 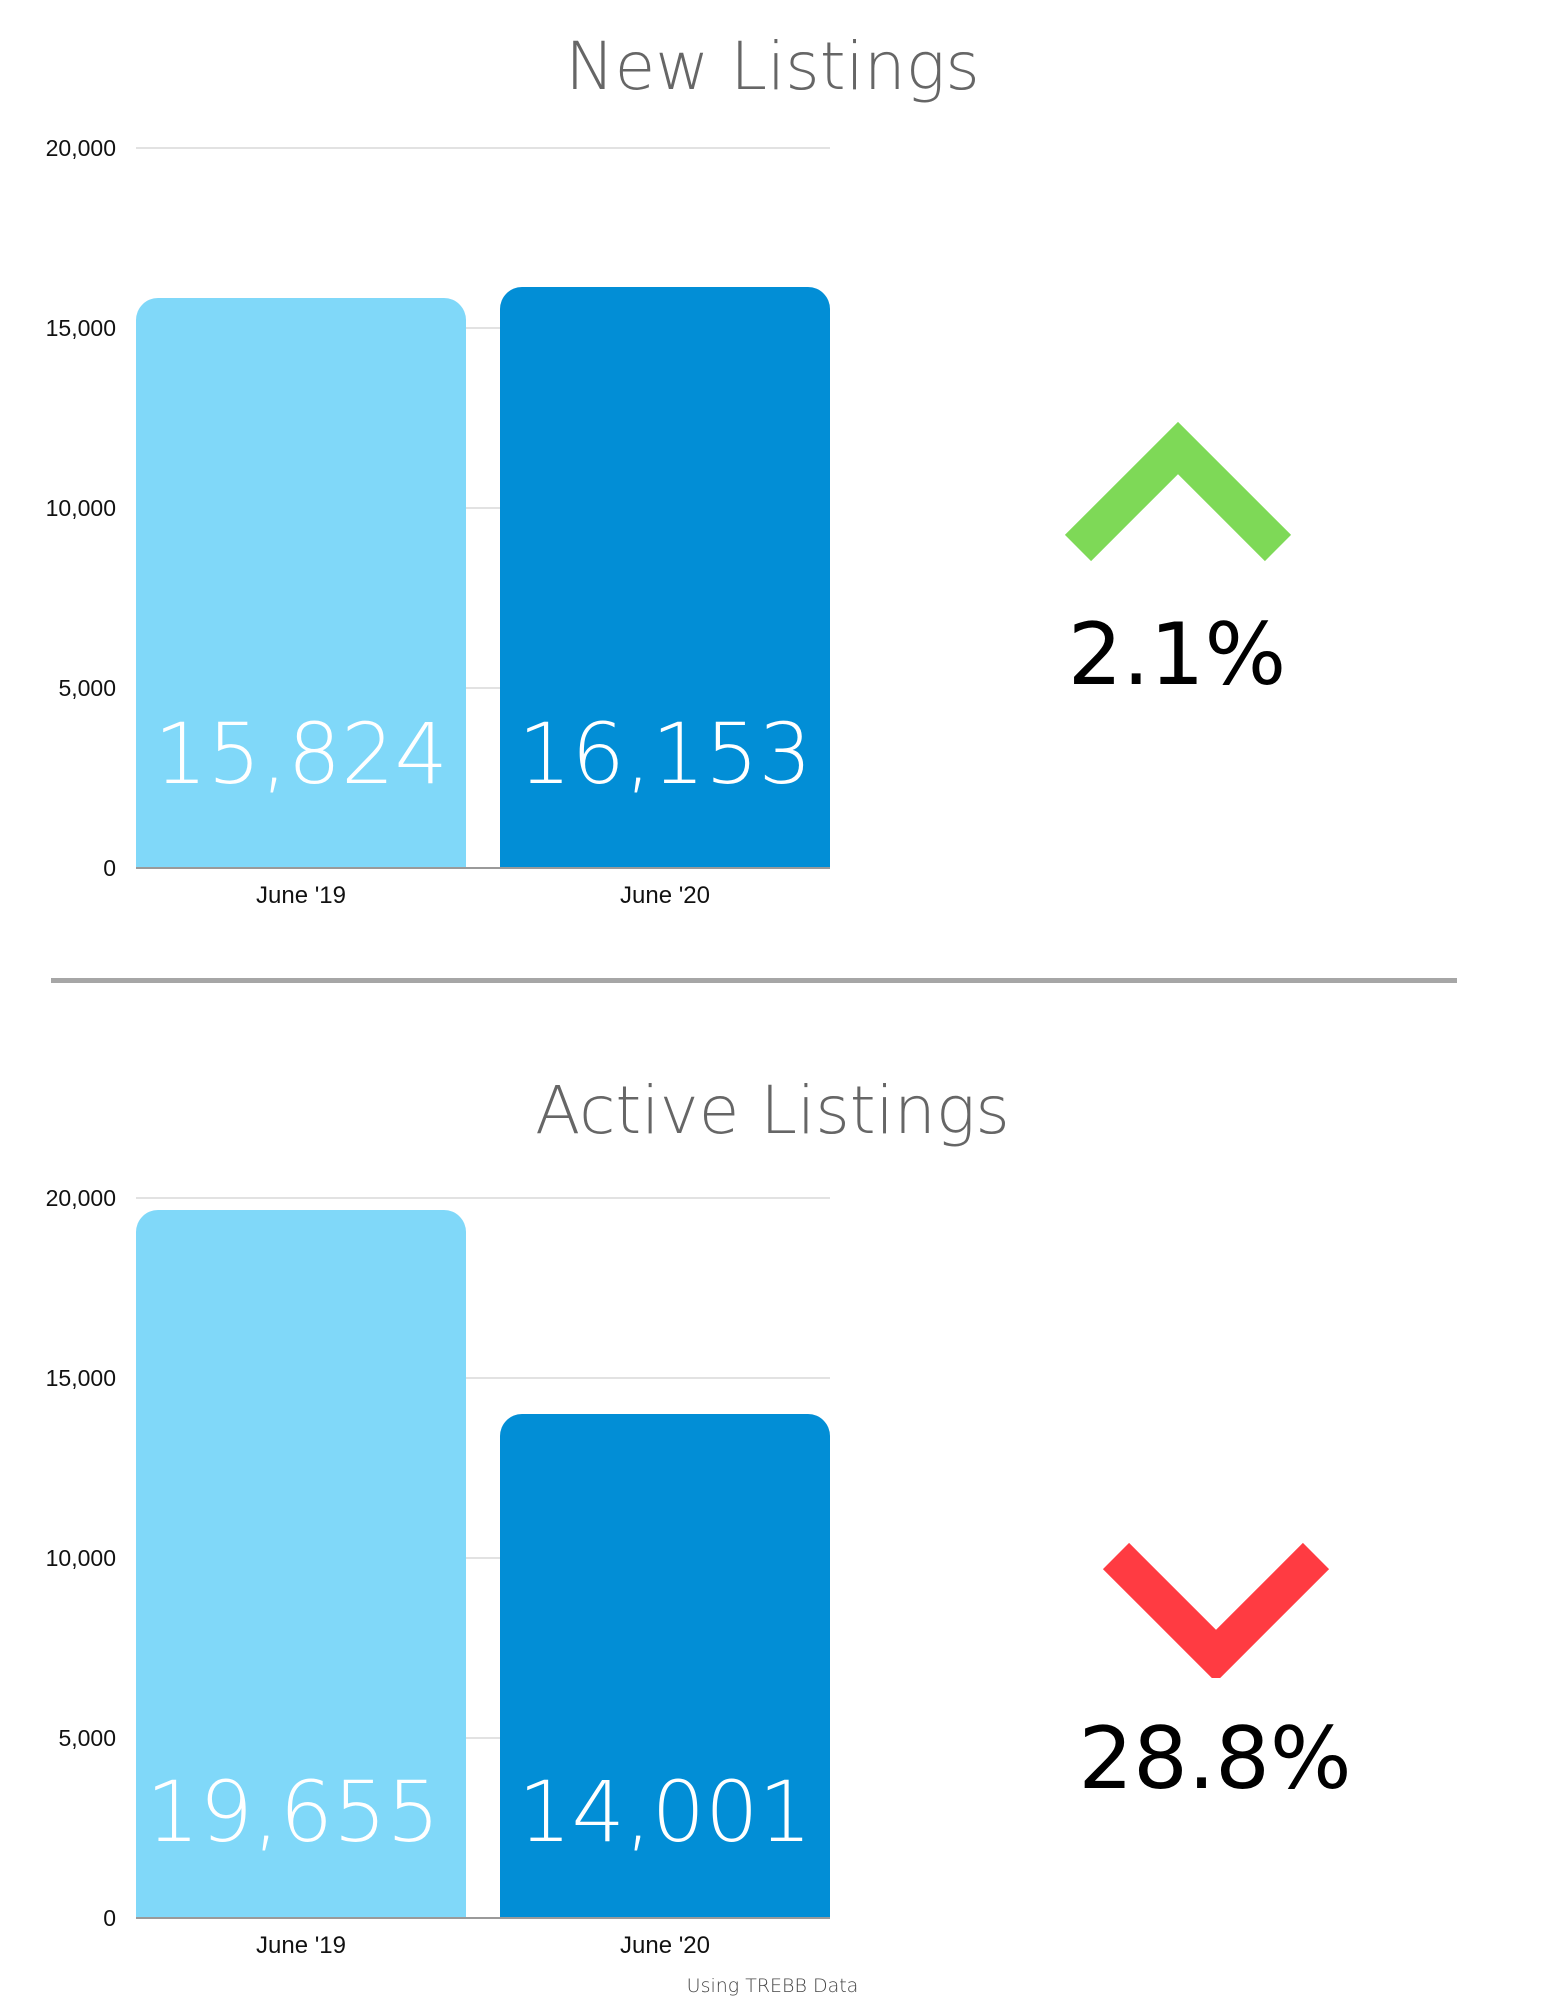 I want to click on bar-value-label: 14,001, so click(x=665, y=1812).